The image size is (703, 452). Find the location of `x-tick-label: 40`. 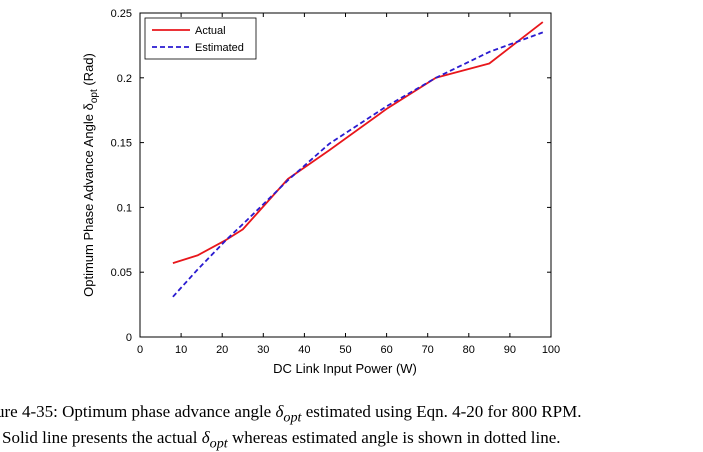

x-tick-label: 40 is located at coordinates (304, 350).